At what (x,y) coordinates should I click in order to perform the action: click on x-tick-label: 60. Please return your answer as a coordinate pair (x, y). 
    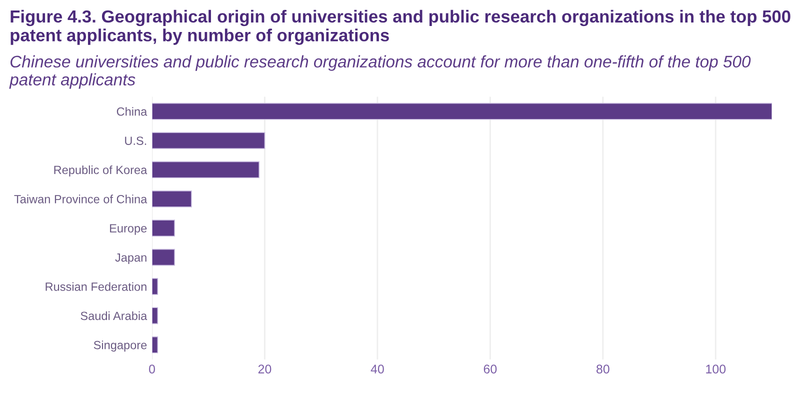
    Looking at the image, I should click on (490, 369).